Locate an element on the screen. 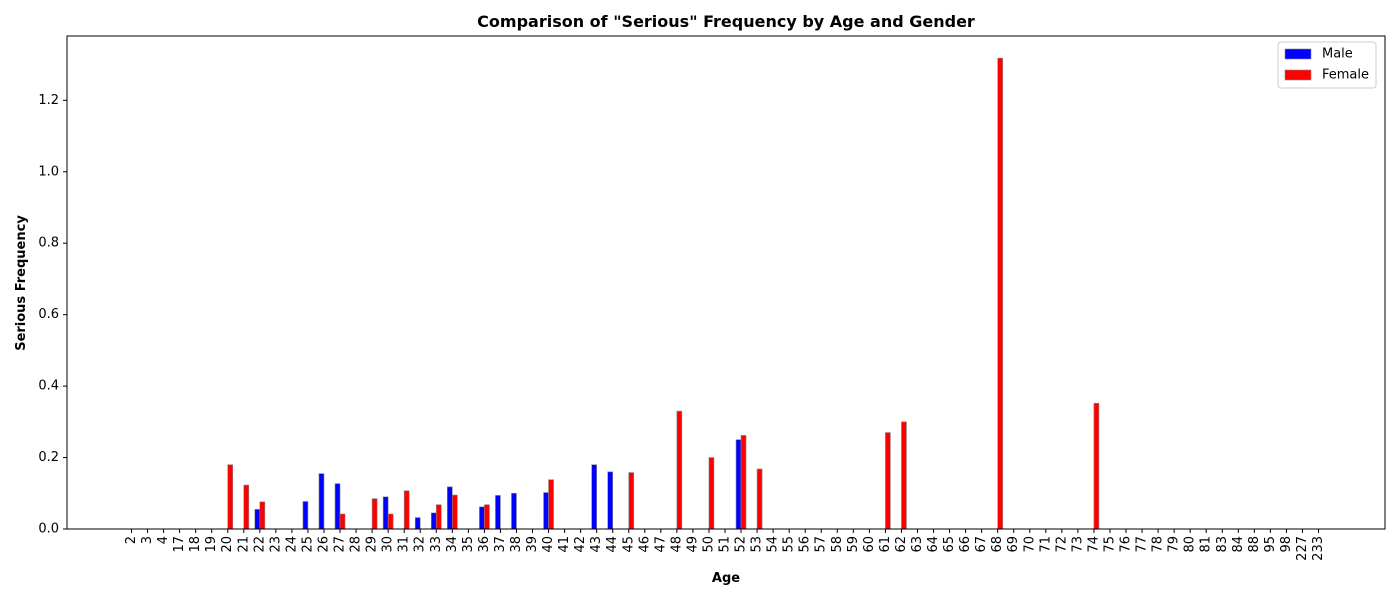  x-tick-label: 28 is located at coordinates (356, 544).